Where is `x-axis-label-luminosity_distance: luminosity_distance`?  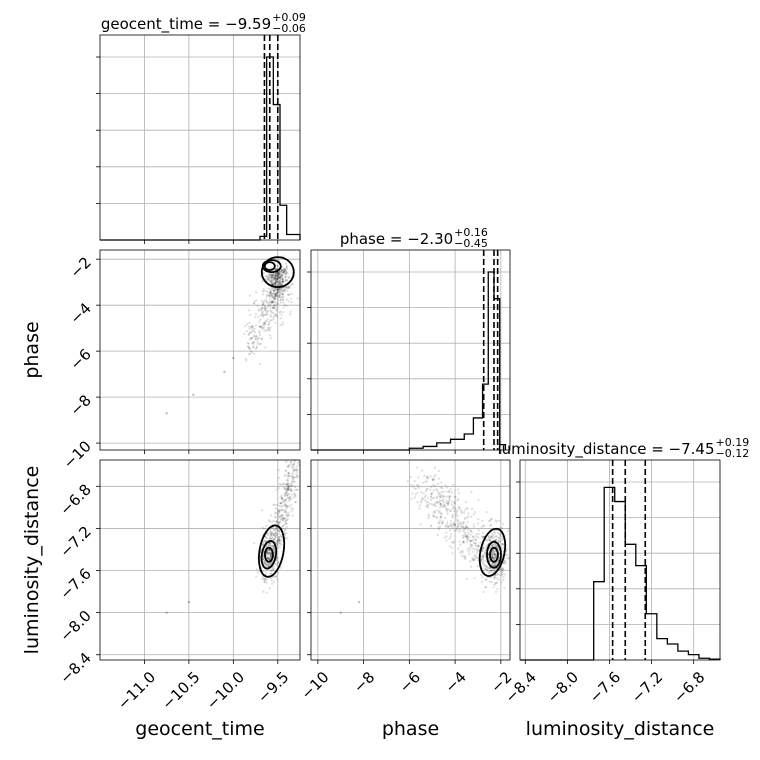
x-axis-label-luminosity_distance: luminosity_distance is located at coordinates (620, 729).